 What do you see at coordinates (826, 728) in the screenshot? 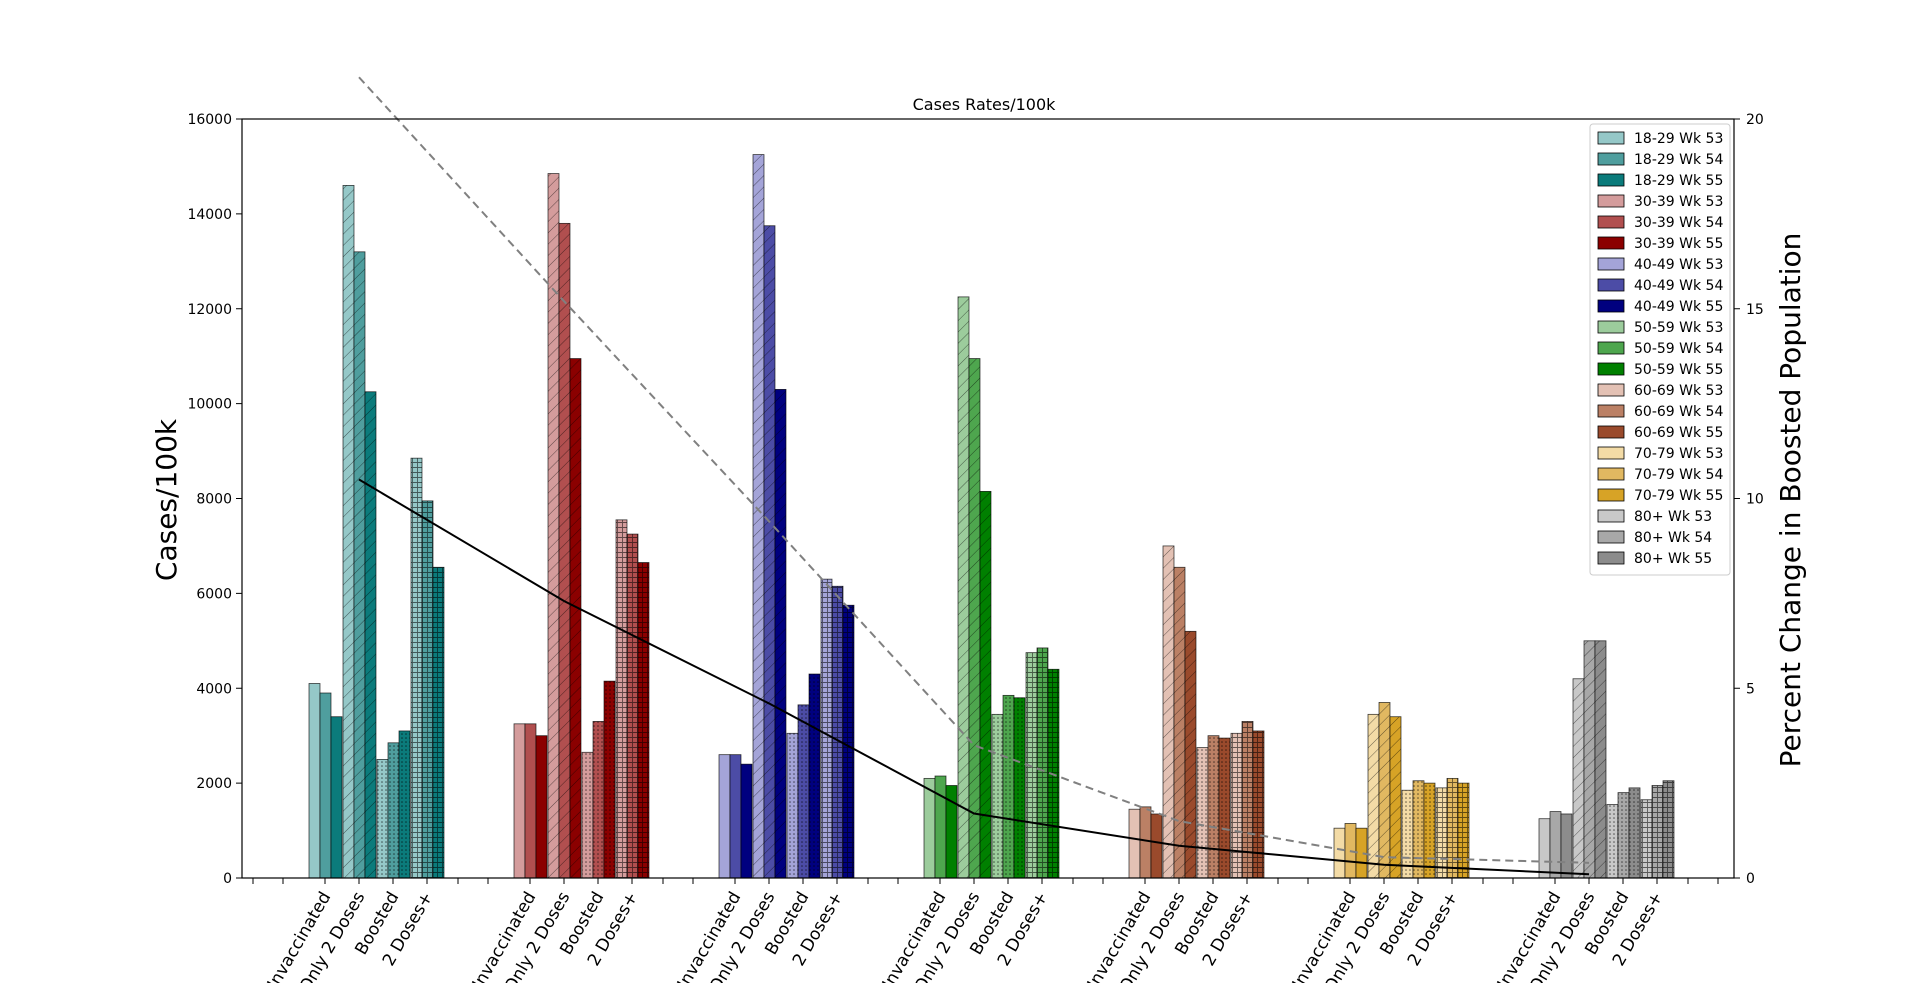
I see `bar-40-49-2-doses--wk53-hatch` at bounding box center [826, 728].